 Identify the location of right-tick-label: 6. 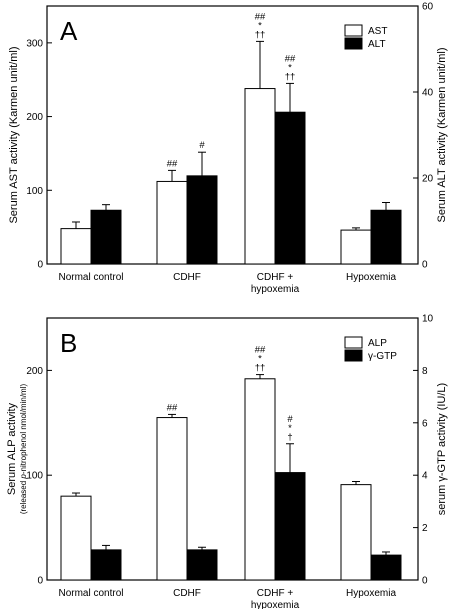
(425, 423).